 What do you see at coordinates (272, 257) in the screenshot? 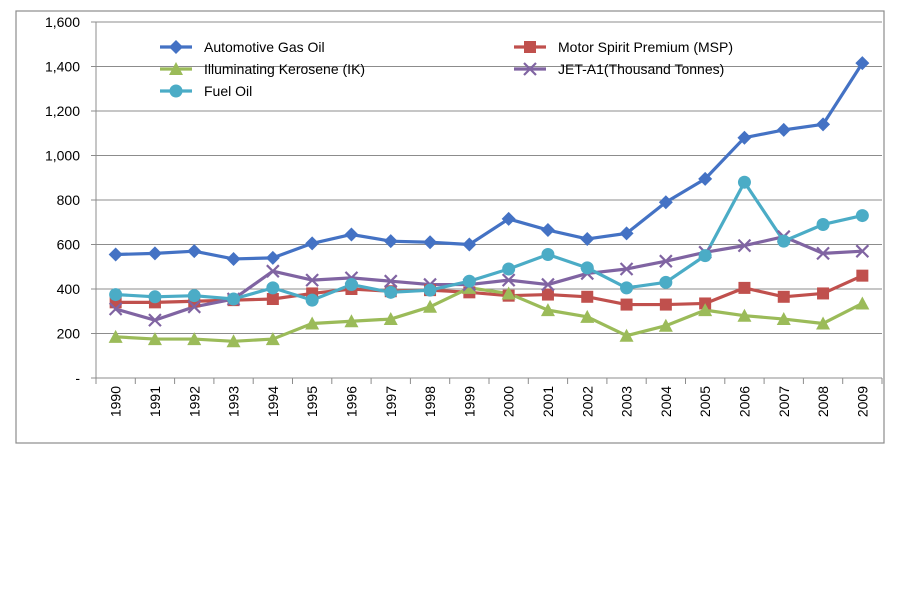
I see `point-automotive-gas-oil-1994` at bounding box center [272, 257].